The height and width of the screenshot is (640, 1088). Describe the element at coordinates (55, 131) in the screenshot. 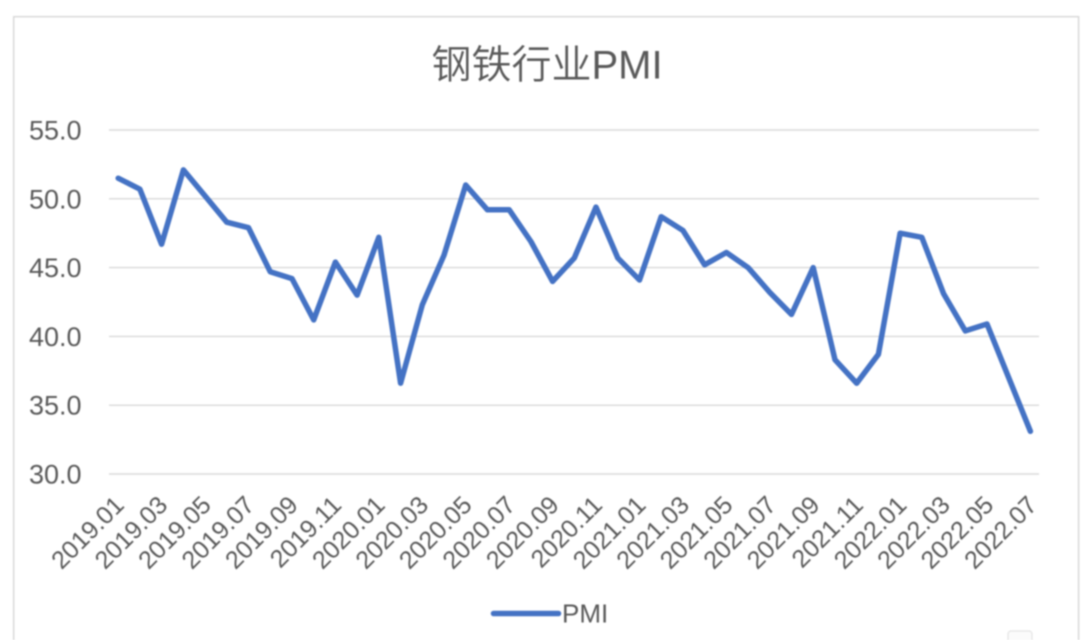

I see `svg-text: 55.0` at that location.